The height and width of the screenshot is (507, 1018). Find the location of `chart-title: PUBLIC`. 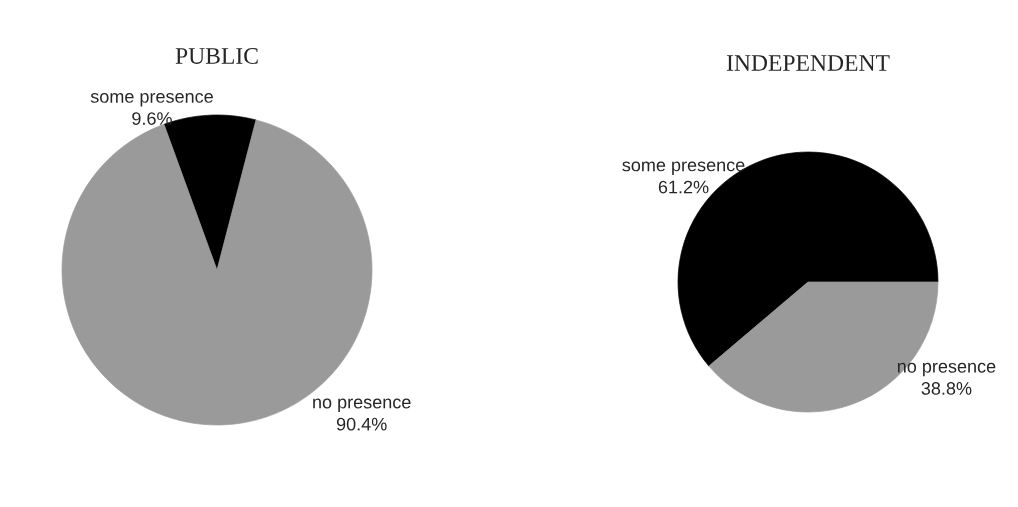

chart-title: PUBLIC is located at coordinates (216, 56).